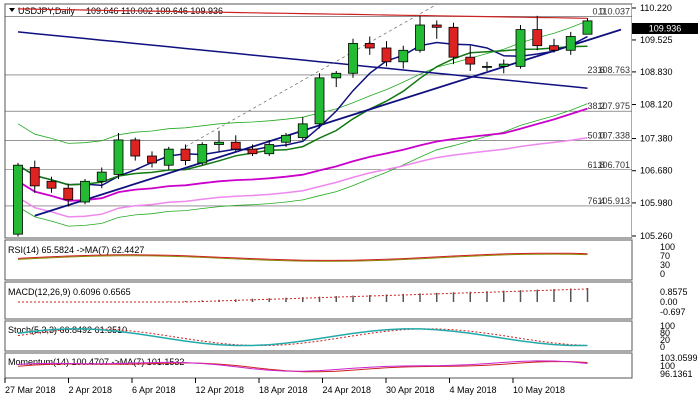  Describe the element at coordinates (665, 340) in the screenshot. I see `stoch-scale-20: 20` at that location.